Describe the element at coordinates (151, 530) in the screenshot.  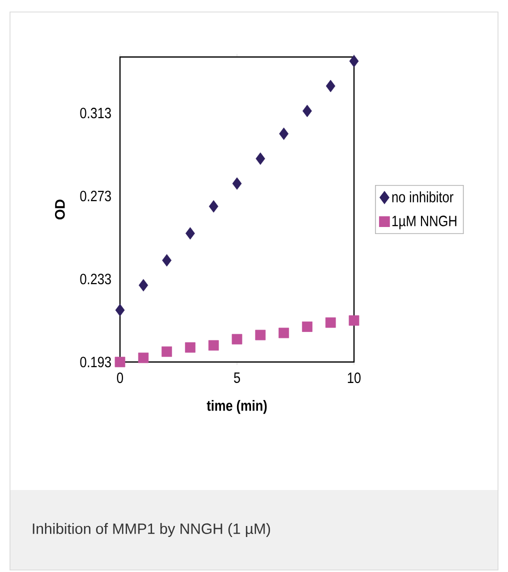
I see `text: Inhibition of MMP1 by NNGH (1 µM)` at that location.